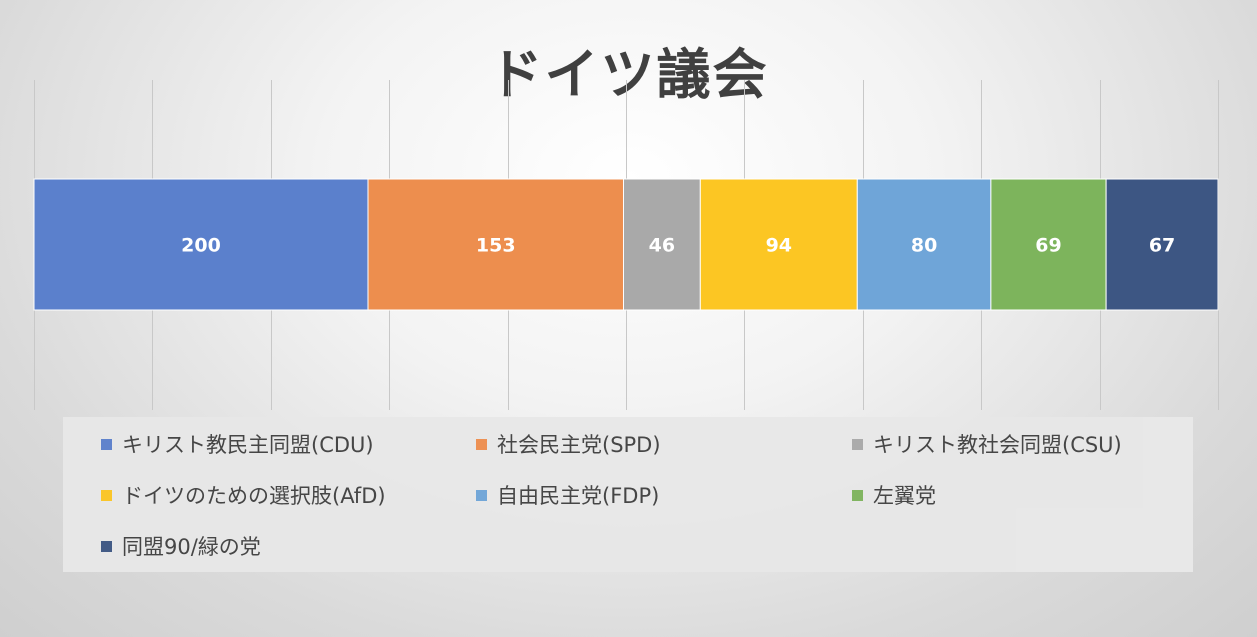  I want to click on legend-label: キリスト教社会同盟(CSU), so click(997, 445).